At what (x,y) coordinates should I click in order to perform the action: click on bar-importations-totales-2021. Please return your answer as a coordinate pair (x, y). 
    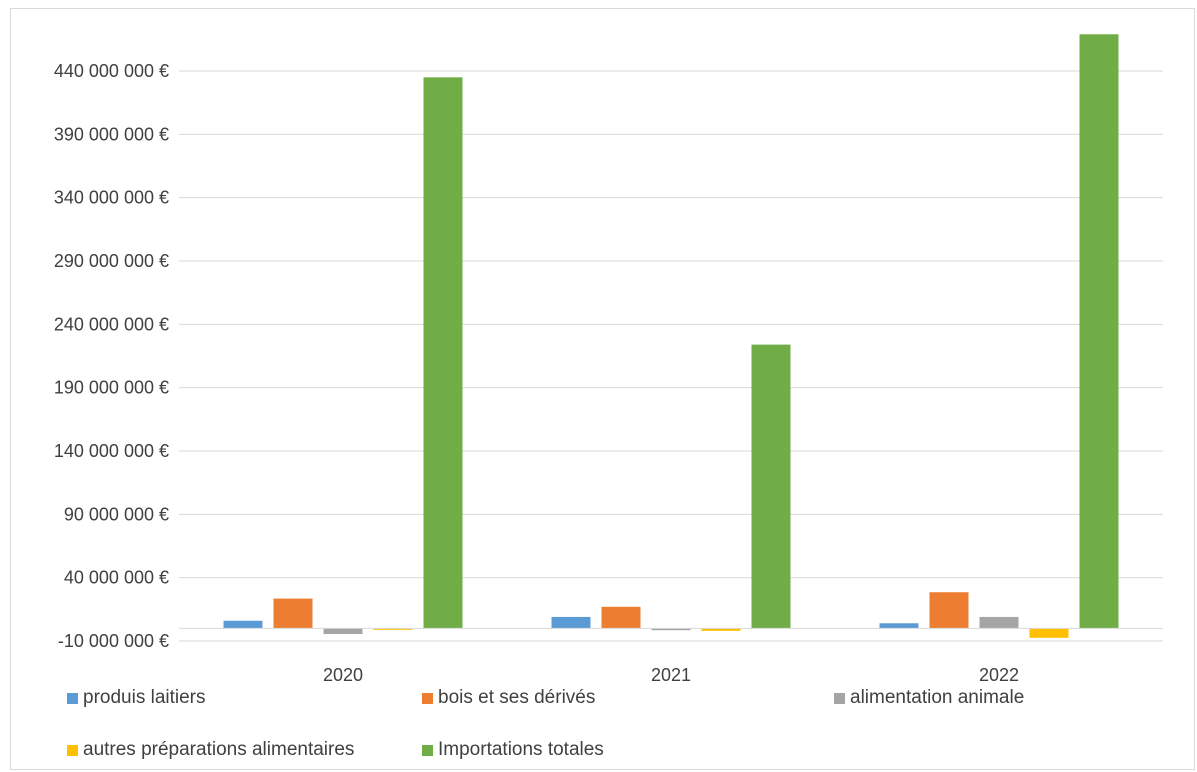
    Looking at the image, I should click on (771, 486).